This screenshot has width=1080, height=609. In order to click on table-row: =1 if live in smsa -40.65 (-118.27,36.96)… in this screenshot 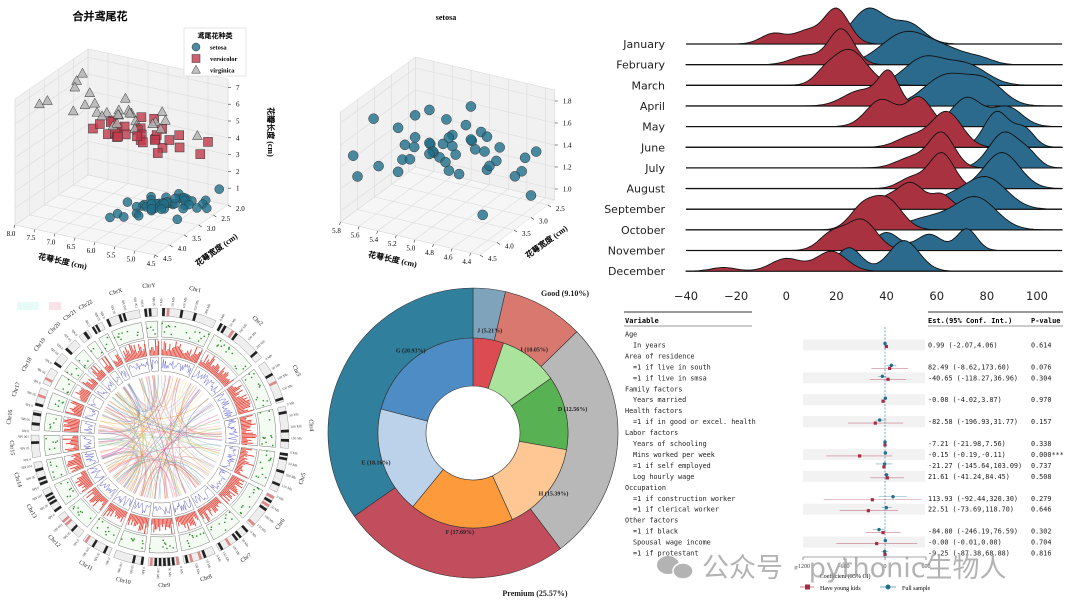, I will do `click(842, 378)`.